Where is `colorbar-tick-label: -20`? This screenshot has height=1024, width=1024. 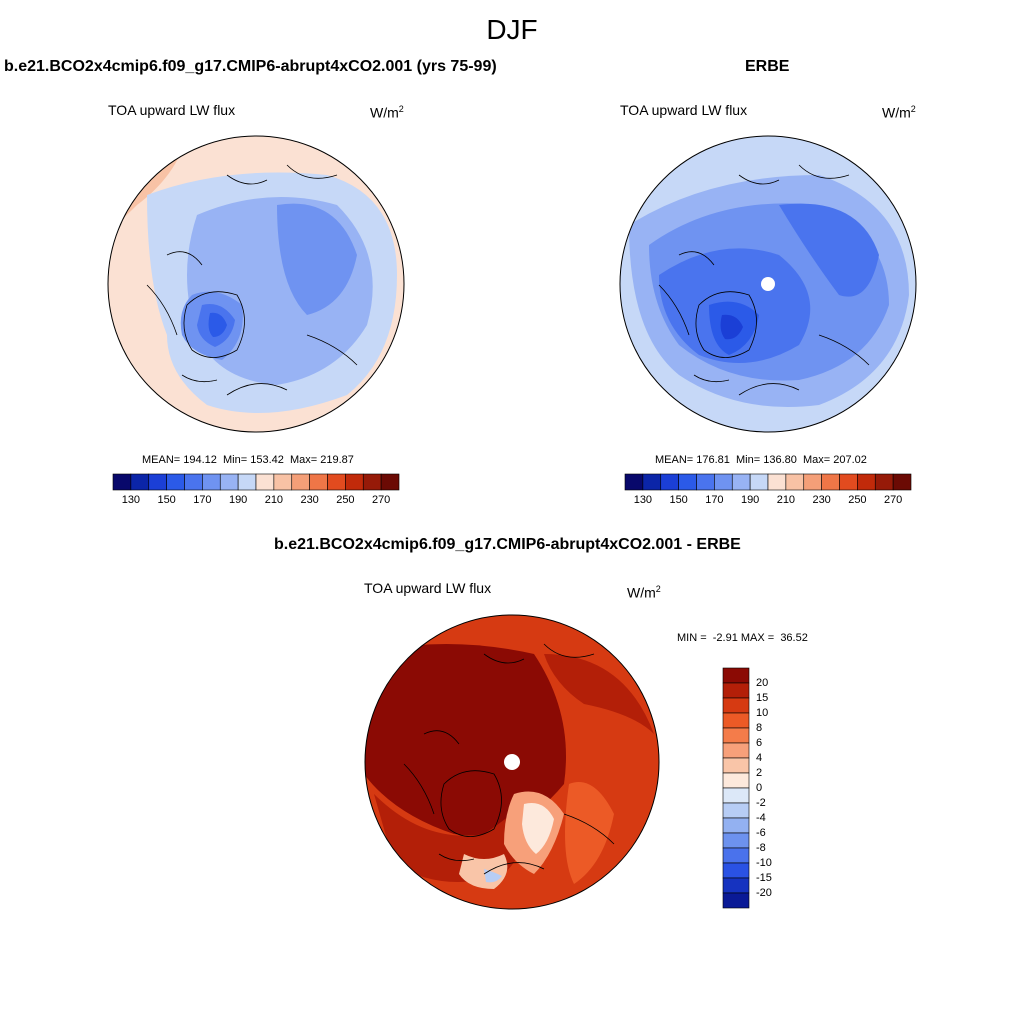 colorbar-tick-label: -20 is located at coordinates (764, 893).